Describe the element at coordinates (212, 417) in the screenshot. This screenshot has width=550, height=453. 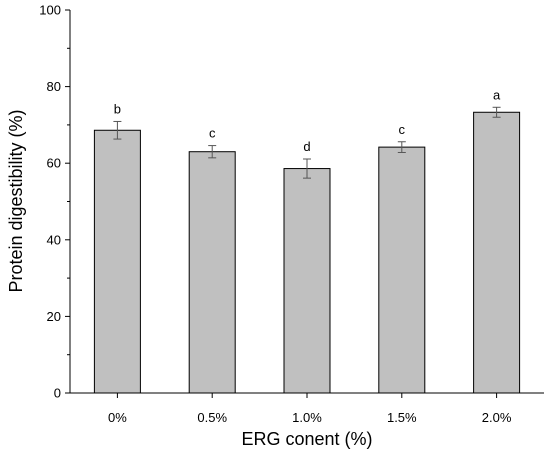
I see `x-tick-label: 0.5%` at that location.